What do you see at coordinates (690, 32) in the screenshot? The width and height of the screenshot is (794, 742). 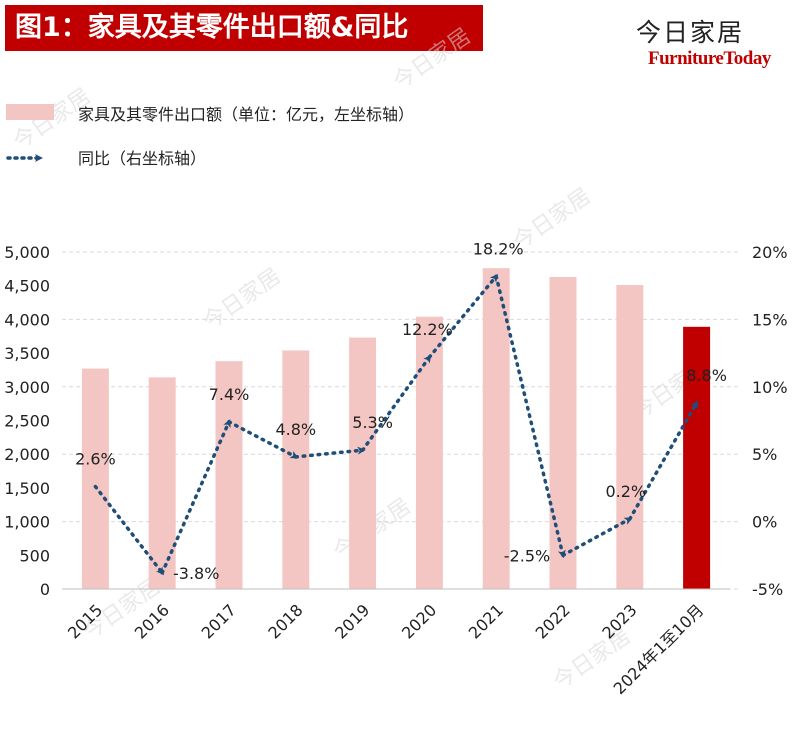 I see `brand-logo-cn: 今日家居` at bounding box center [690, 32].